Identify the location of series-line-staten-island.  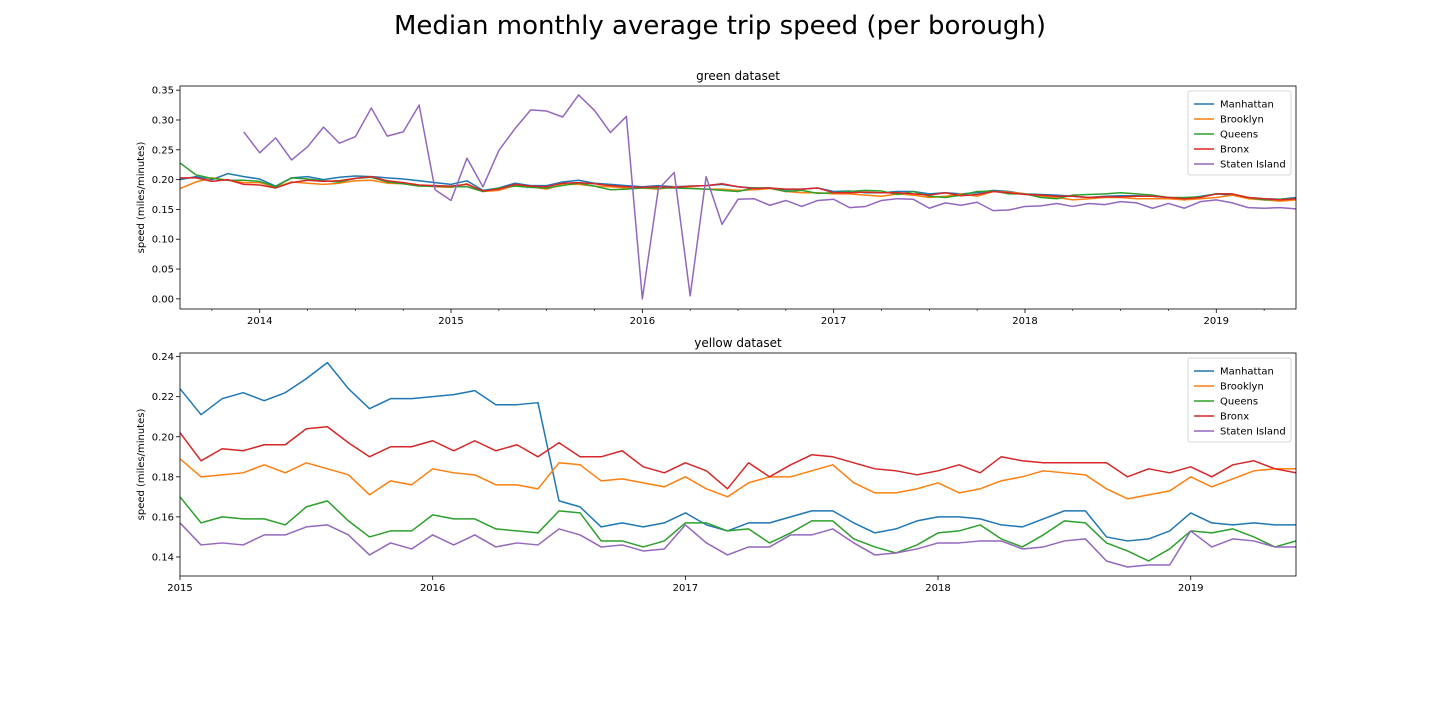
(738, 545).